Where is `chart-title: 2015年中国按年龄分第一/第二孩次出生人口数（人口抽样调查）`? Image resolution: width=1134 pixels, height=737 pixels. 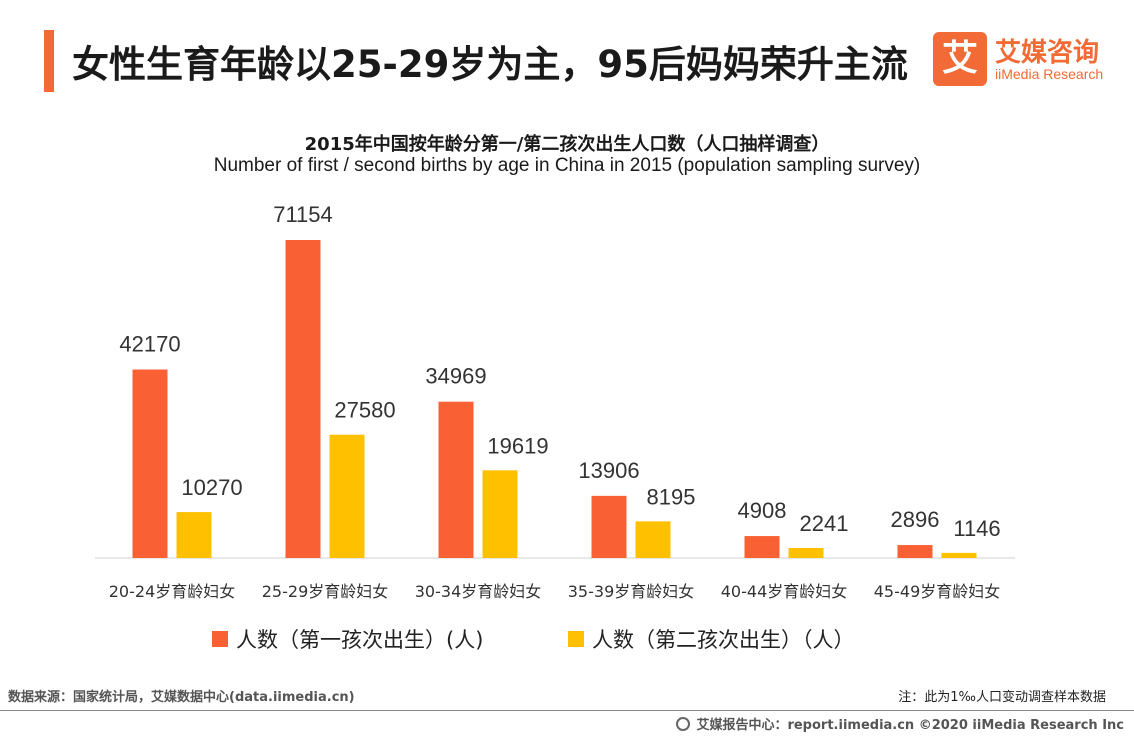
chart-title: 2015年中国按年龄分第一/第二孩次出生人口数（人口抽样调查） is located at coordinates (567, 144).